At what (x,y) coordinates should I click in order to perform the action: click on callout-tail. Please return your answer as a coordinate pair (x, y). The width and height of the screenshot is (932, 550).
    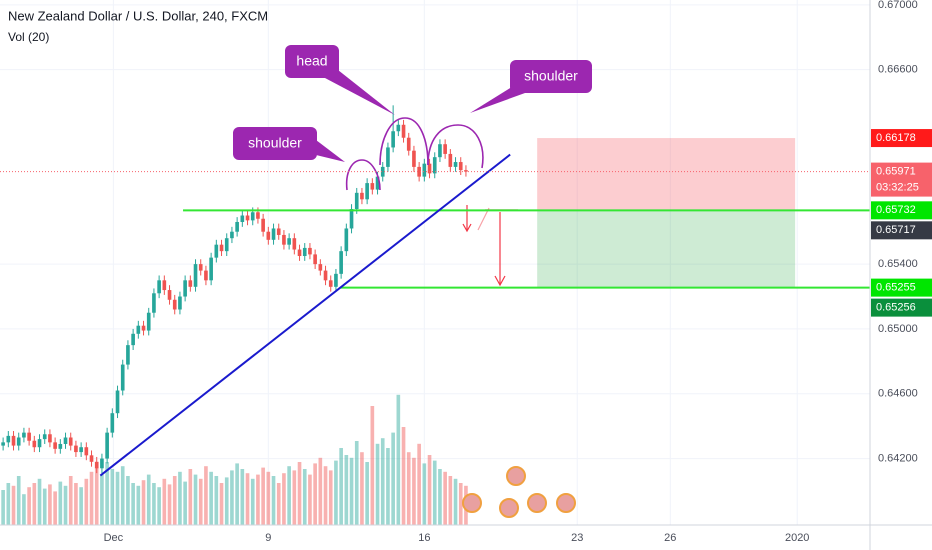
    Looking at the image, I should click on (330, 151).